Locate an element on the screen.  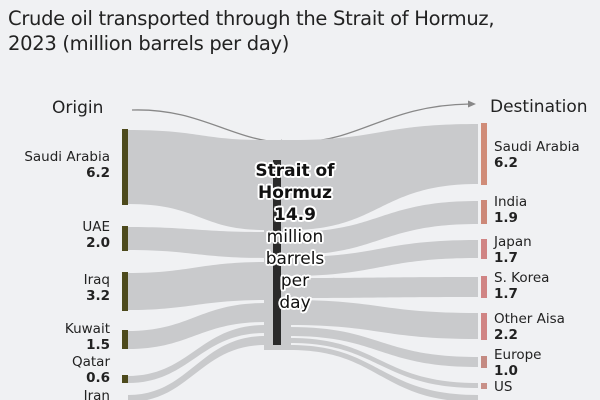
origin-value: 3.2 is located at coordinates (98, 296).